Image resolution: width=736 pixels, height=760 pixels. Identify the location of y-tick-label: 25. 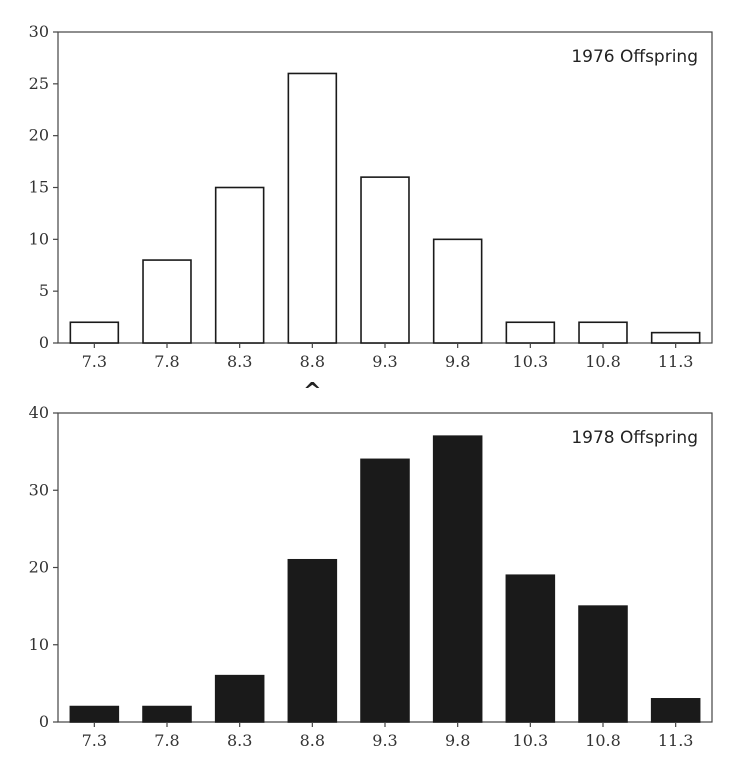
(39, 83).